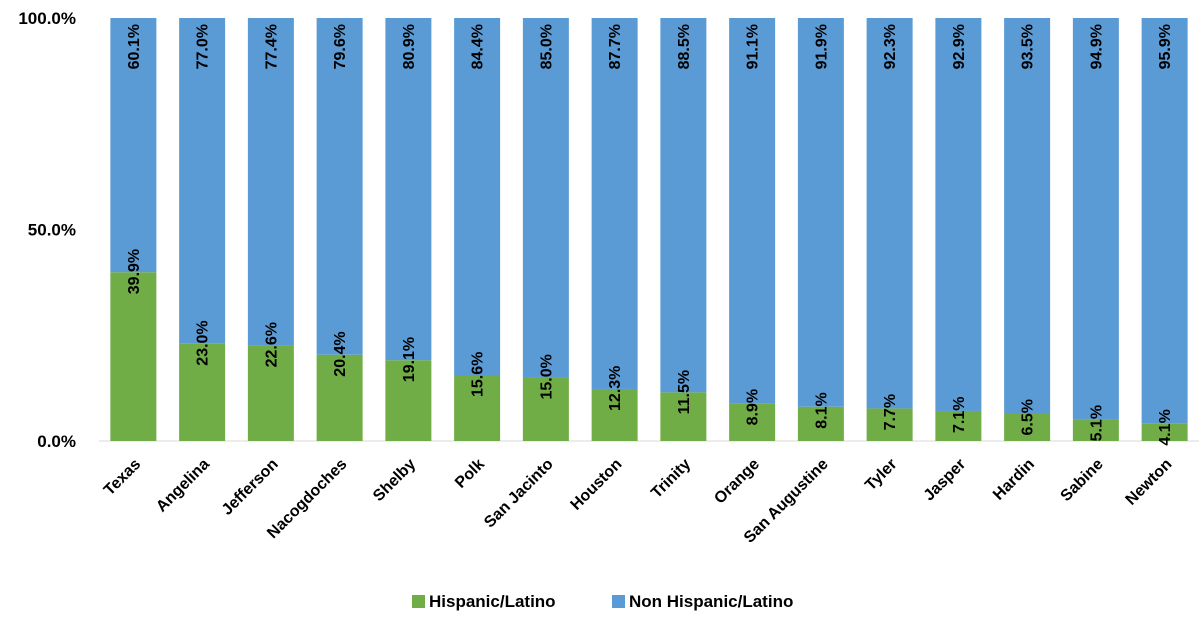  I want to click on legend: Hispanic/Latino Non Hispanic/Latino, so click(602, 601).